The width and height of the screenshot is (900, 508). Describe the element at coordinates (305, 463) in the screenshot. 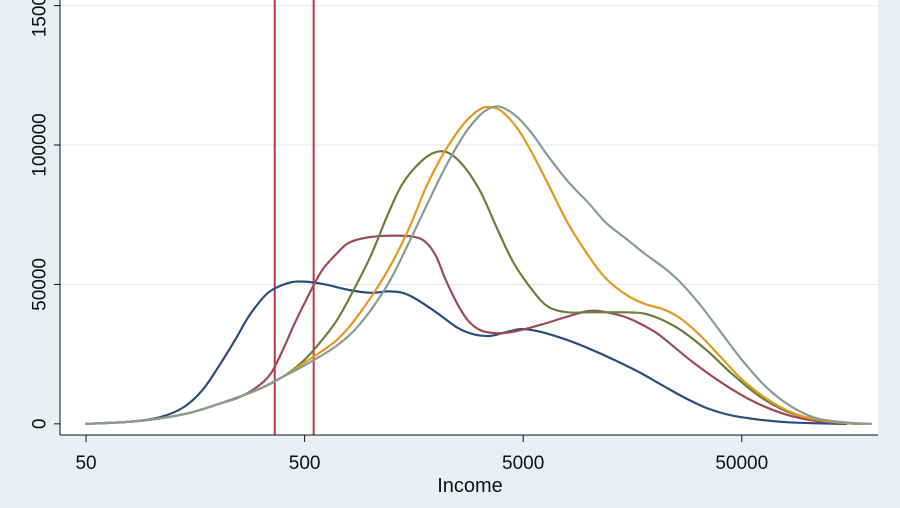

I see `x-tick-label-1: 500` at that location.